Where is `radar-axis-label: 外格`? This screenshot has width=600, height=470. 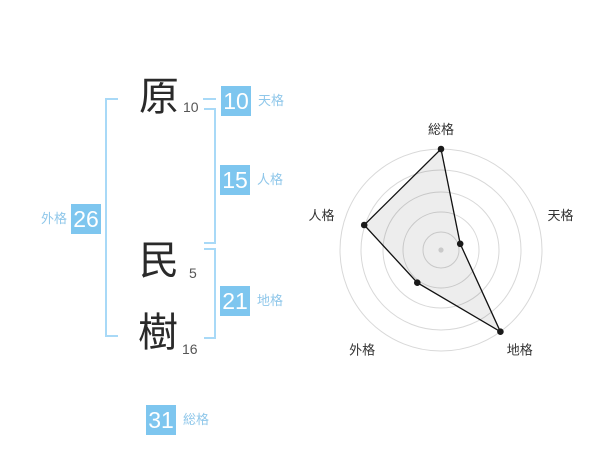 radar-axis-label: 外格 is located at coordinates (362, 350).